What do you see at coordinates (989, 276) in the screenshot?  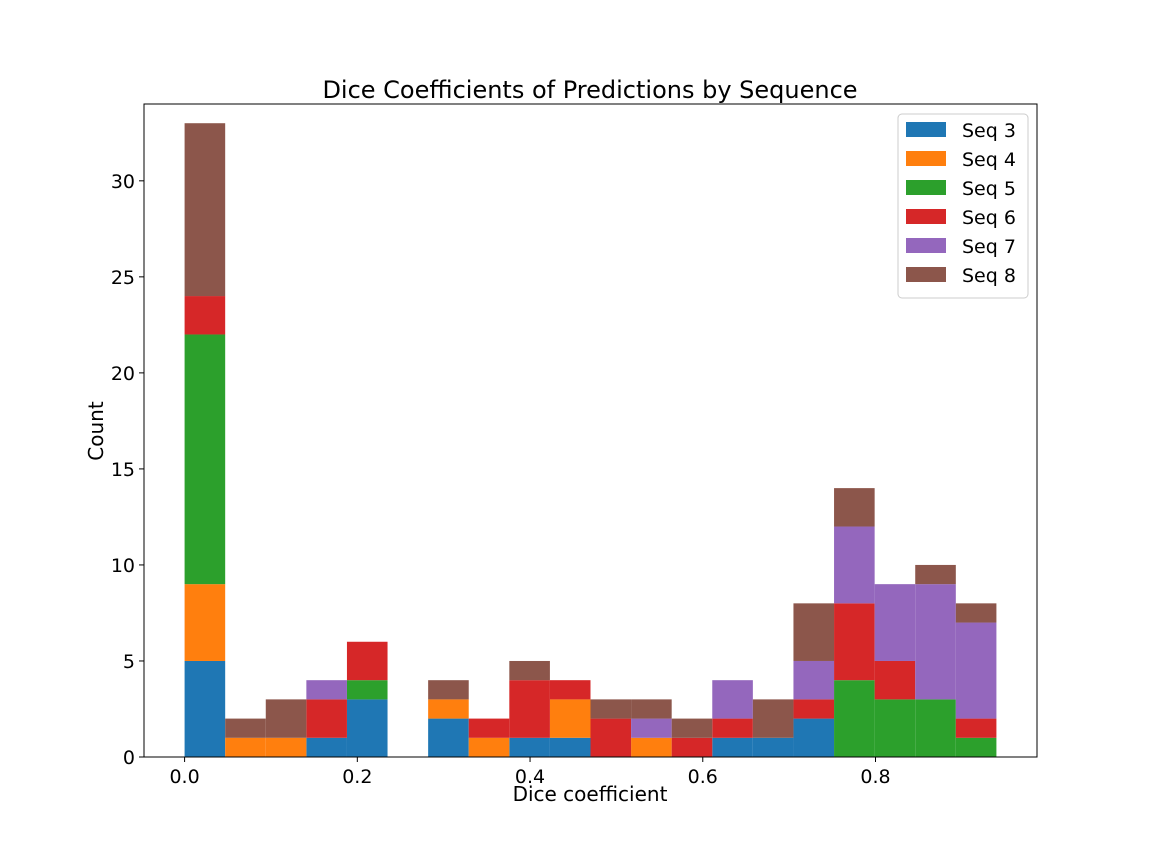 I see `legend-label: Seq 8` at bounding box center [989, 276].